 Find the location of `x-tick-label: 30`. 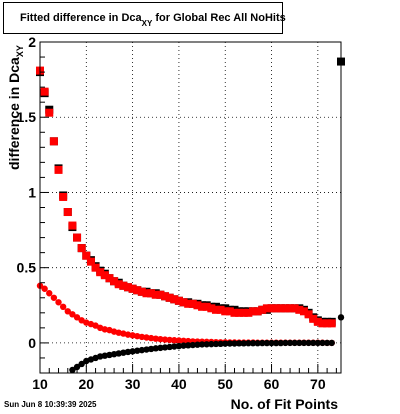

x-tick-label: 30 is located at coordinates (133, 384).